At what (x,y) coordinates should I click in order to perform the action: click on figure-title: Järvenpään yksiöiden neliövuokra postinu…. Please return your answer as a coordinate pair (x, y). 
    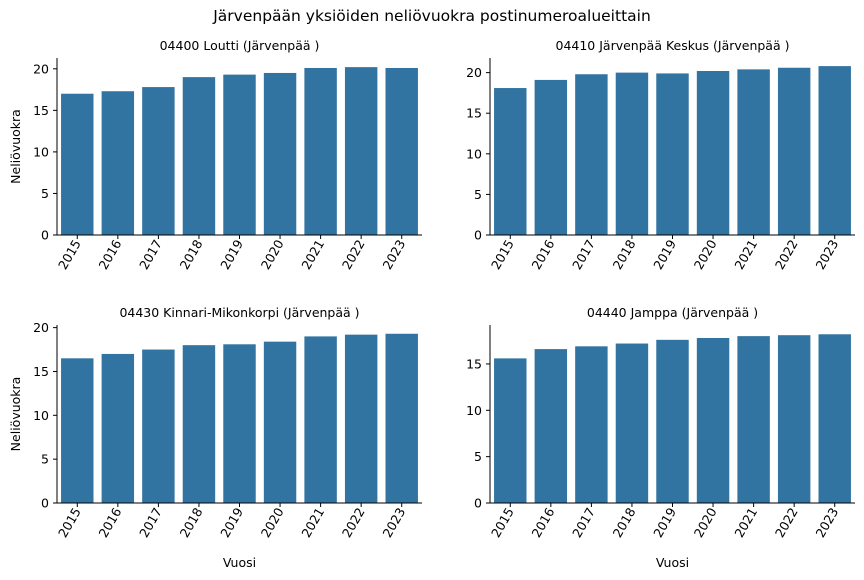
    Looking at the image, I should click on (432, 16).